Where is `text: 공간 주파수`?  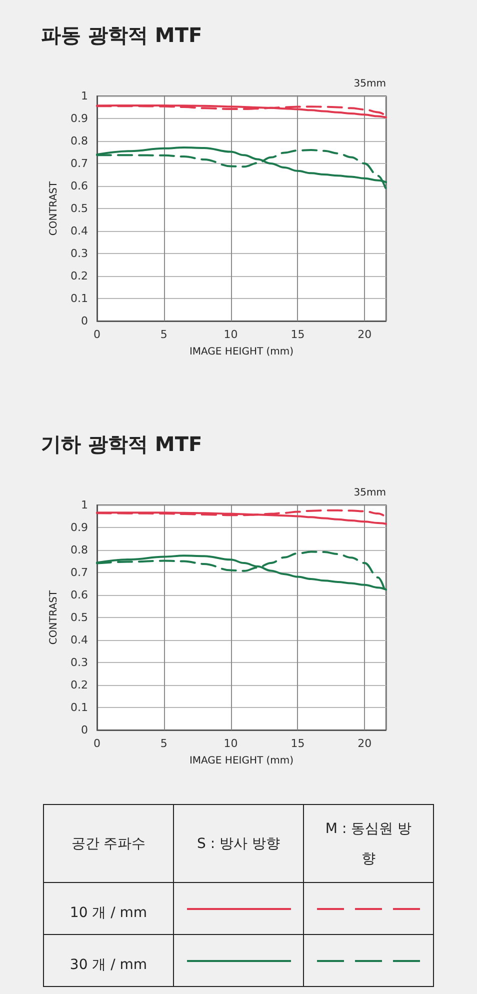 text: 공간 주파수 is located at coordinates (109, 843).